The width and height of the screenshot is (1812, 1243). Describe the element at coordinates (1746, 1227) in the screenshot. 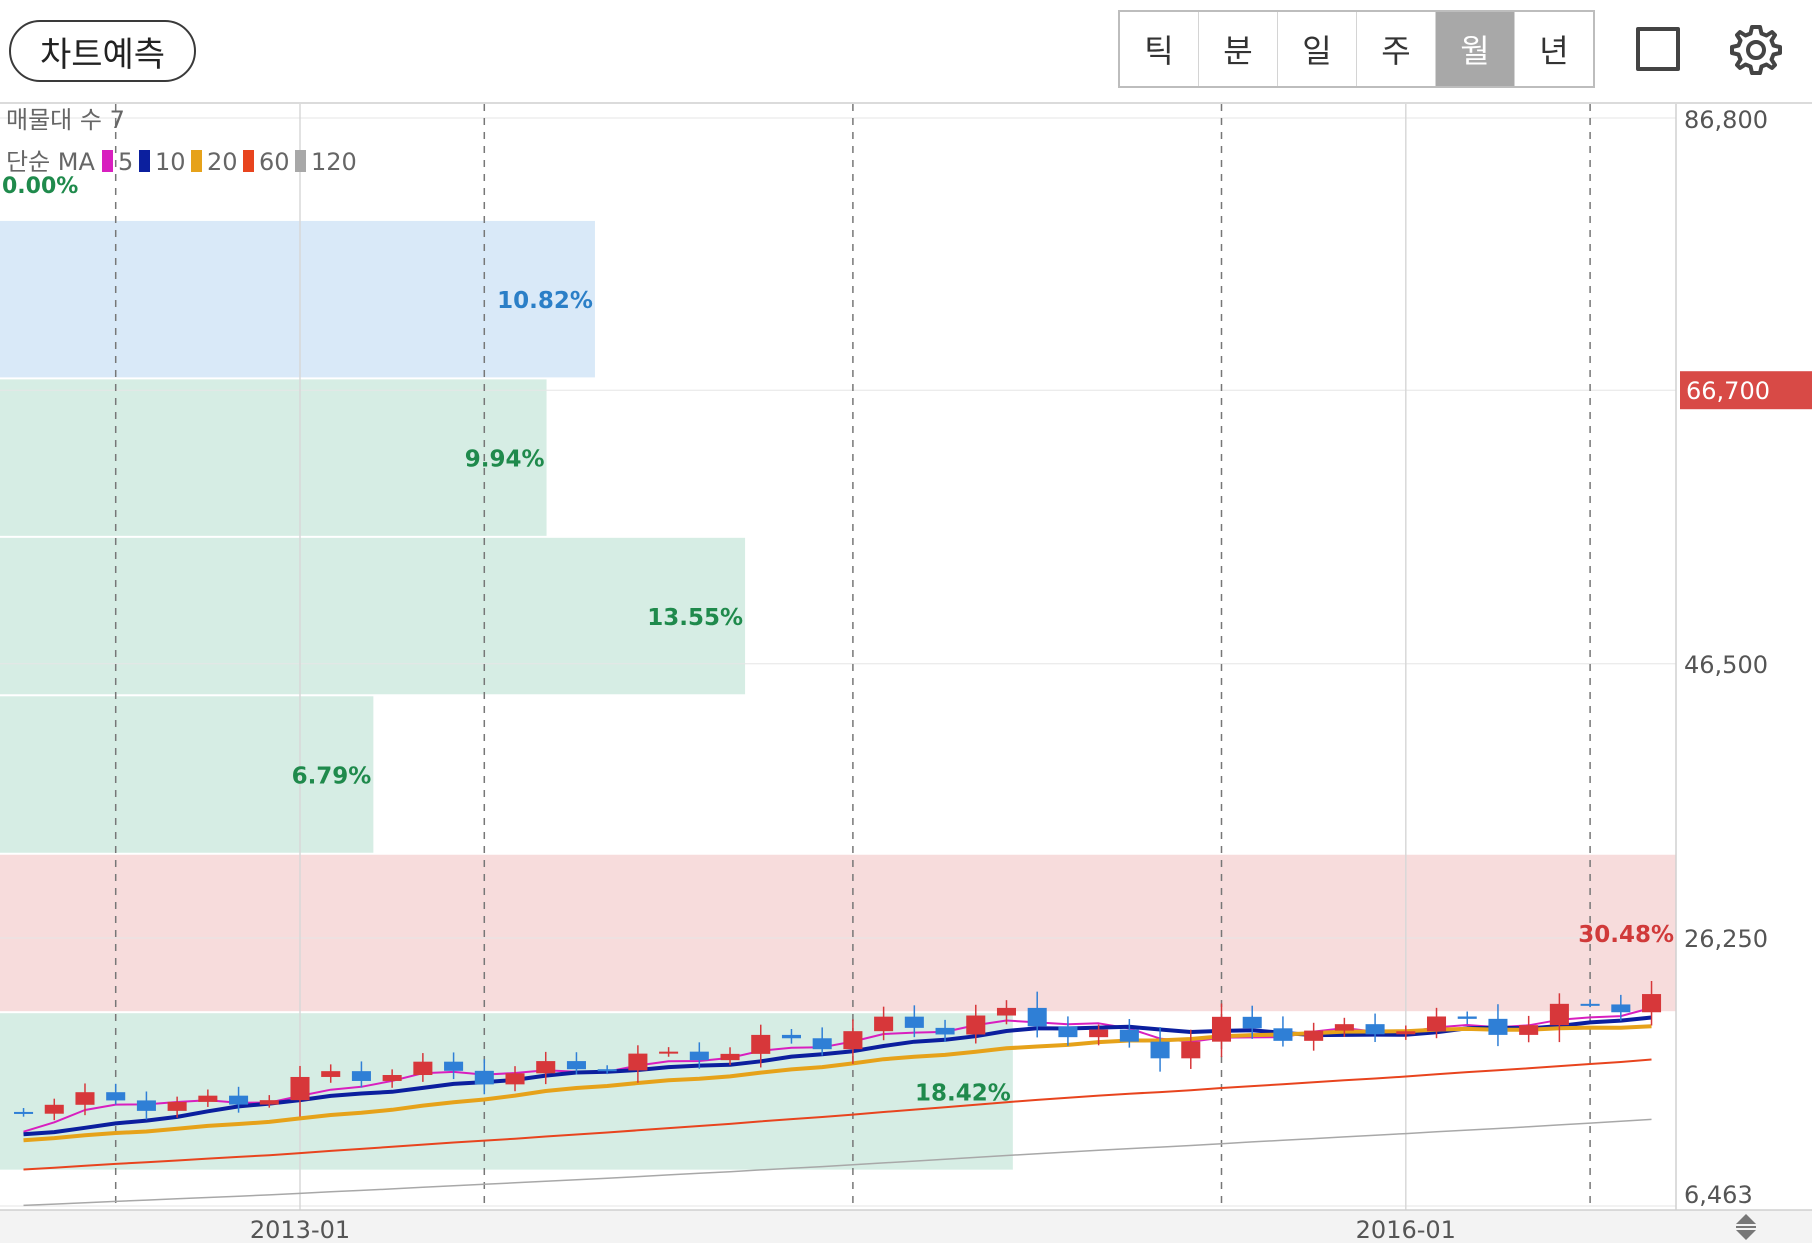

I see `scroll-handle-icon` at that location.